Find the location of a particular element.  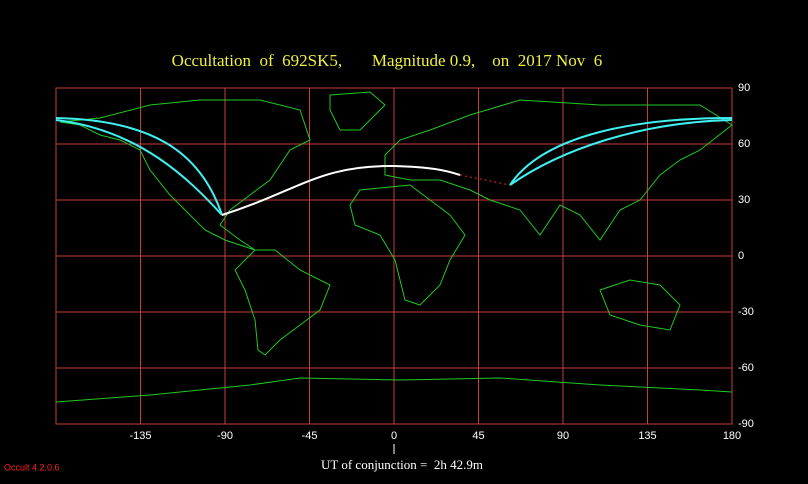

australia is located at coordinates (640, 305).